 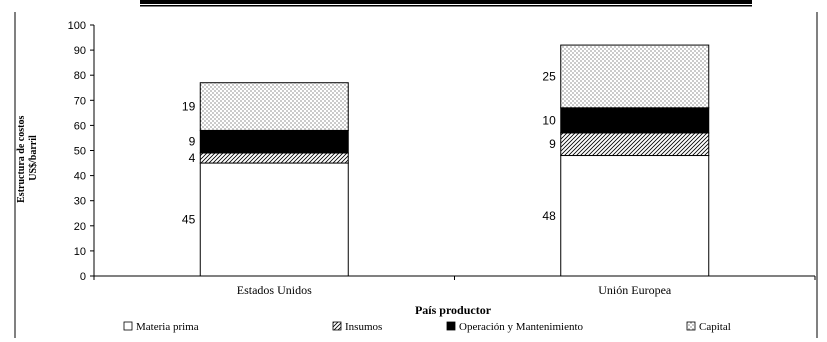 I want to click on y-tick-label: 60, so click(x=80, y=126).